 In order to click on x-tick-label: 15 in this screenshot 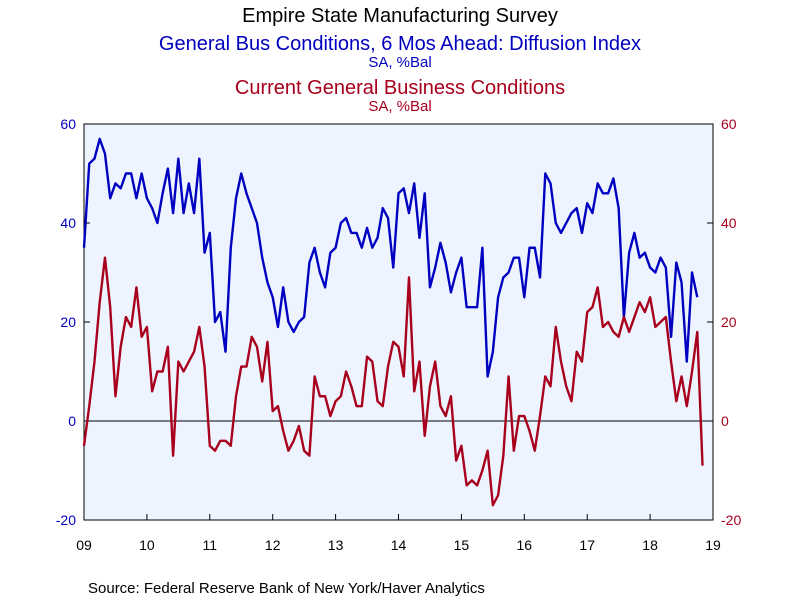, I will do `click(462, 545)`.